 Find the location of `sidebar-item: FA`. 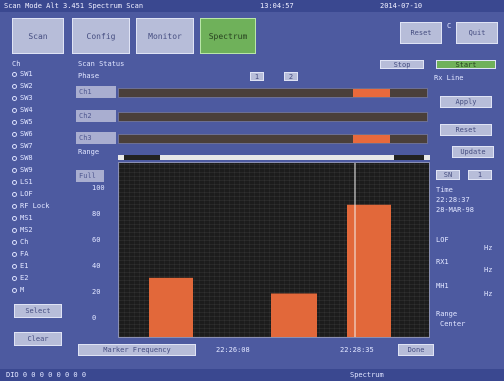

sidebar-item: FA is located at coordinates (42, 256).